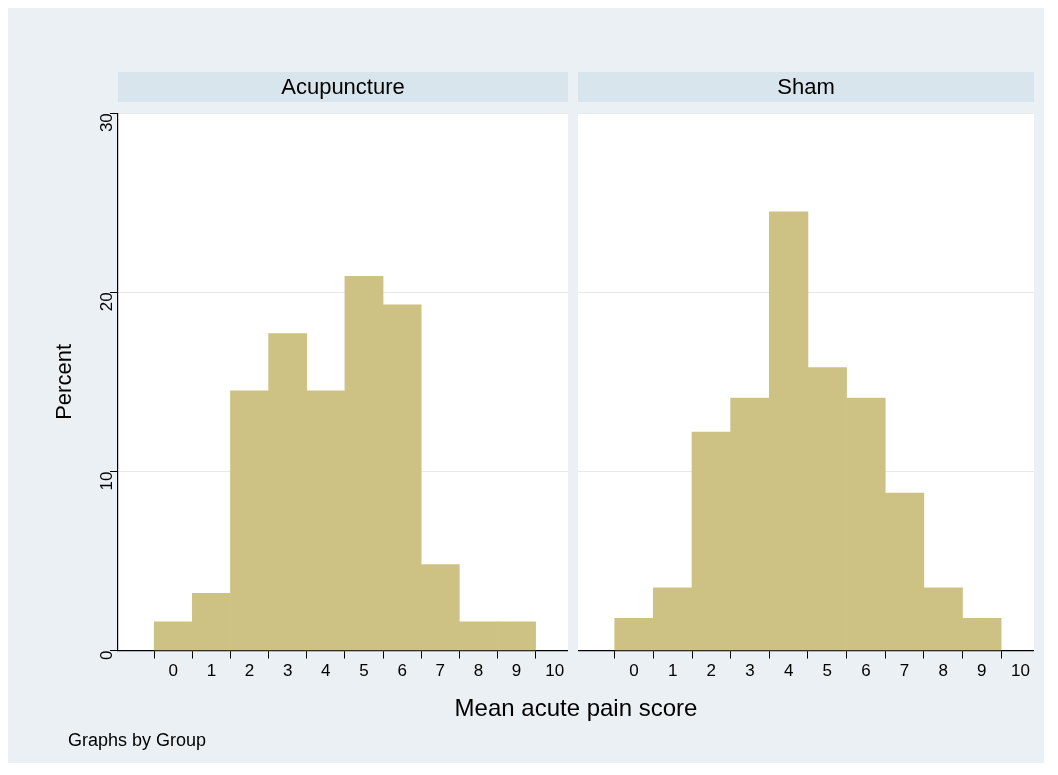 This screenshot has height=775, width=1058. Describe the element at coordinates (106, 123) in the screenshot. I see `y-tick-label: 30` at that location.